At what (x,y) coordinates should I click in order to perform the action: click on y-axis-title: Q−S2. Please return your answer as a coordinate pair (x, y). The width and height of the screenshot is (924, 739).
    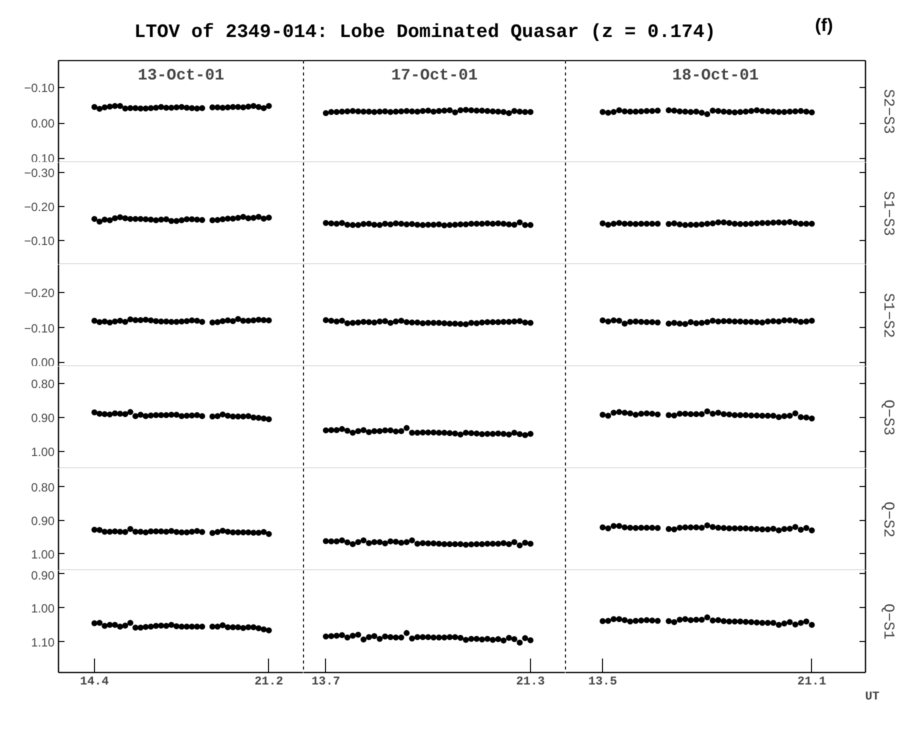
    Looking at the image, I should click on (888, 519).